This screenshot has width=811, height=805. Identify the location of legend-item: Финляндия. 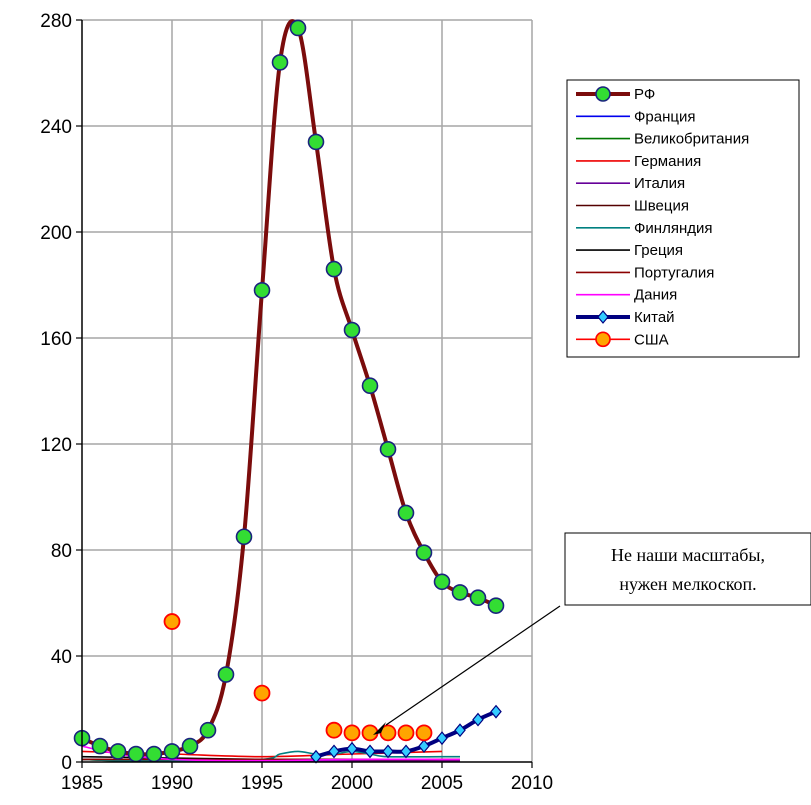
(644, 228).